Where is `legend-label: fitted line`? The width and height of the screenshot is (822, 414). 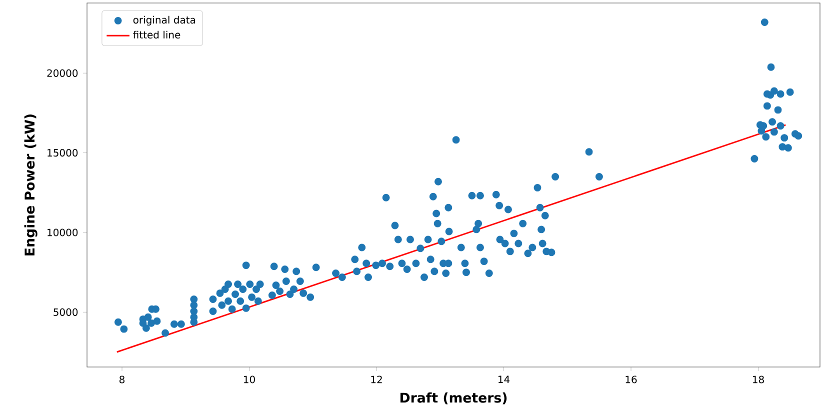 legend-label: fitted line is located at coordinates (156, 34).